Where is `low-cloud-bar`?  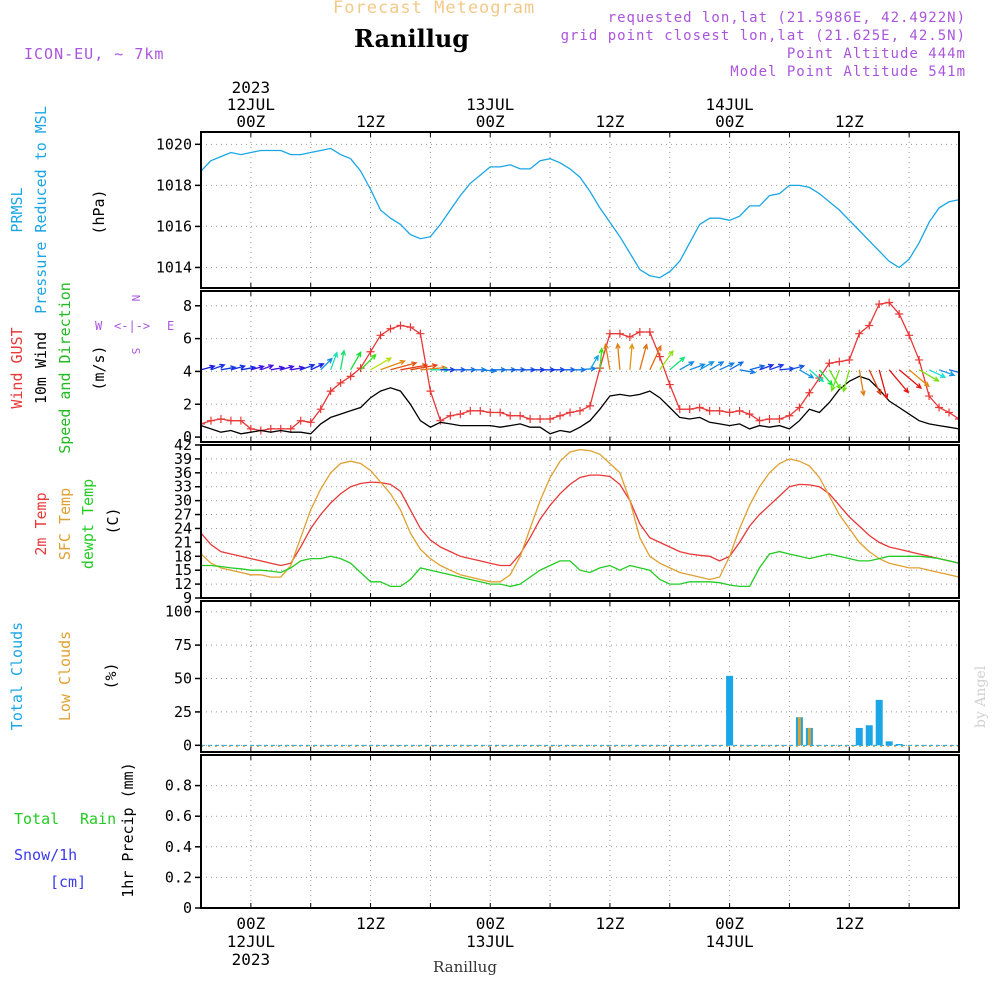 low-cloud-bar is located at coordinates (799, 731).